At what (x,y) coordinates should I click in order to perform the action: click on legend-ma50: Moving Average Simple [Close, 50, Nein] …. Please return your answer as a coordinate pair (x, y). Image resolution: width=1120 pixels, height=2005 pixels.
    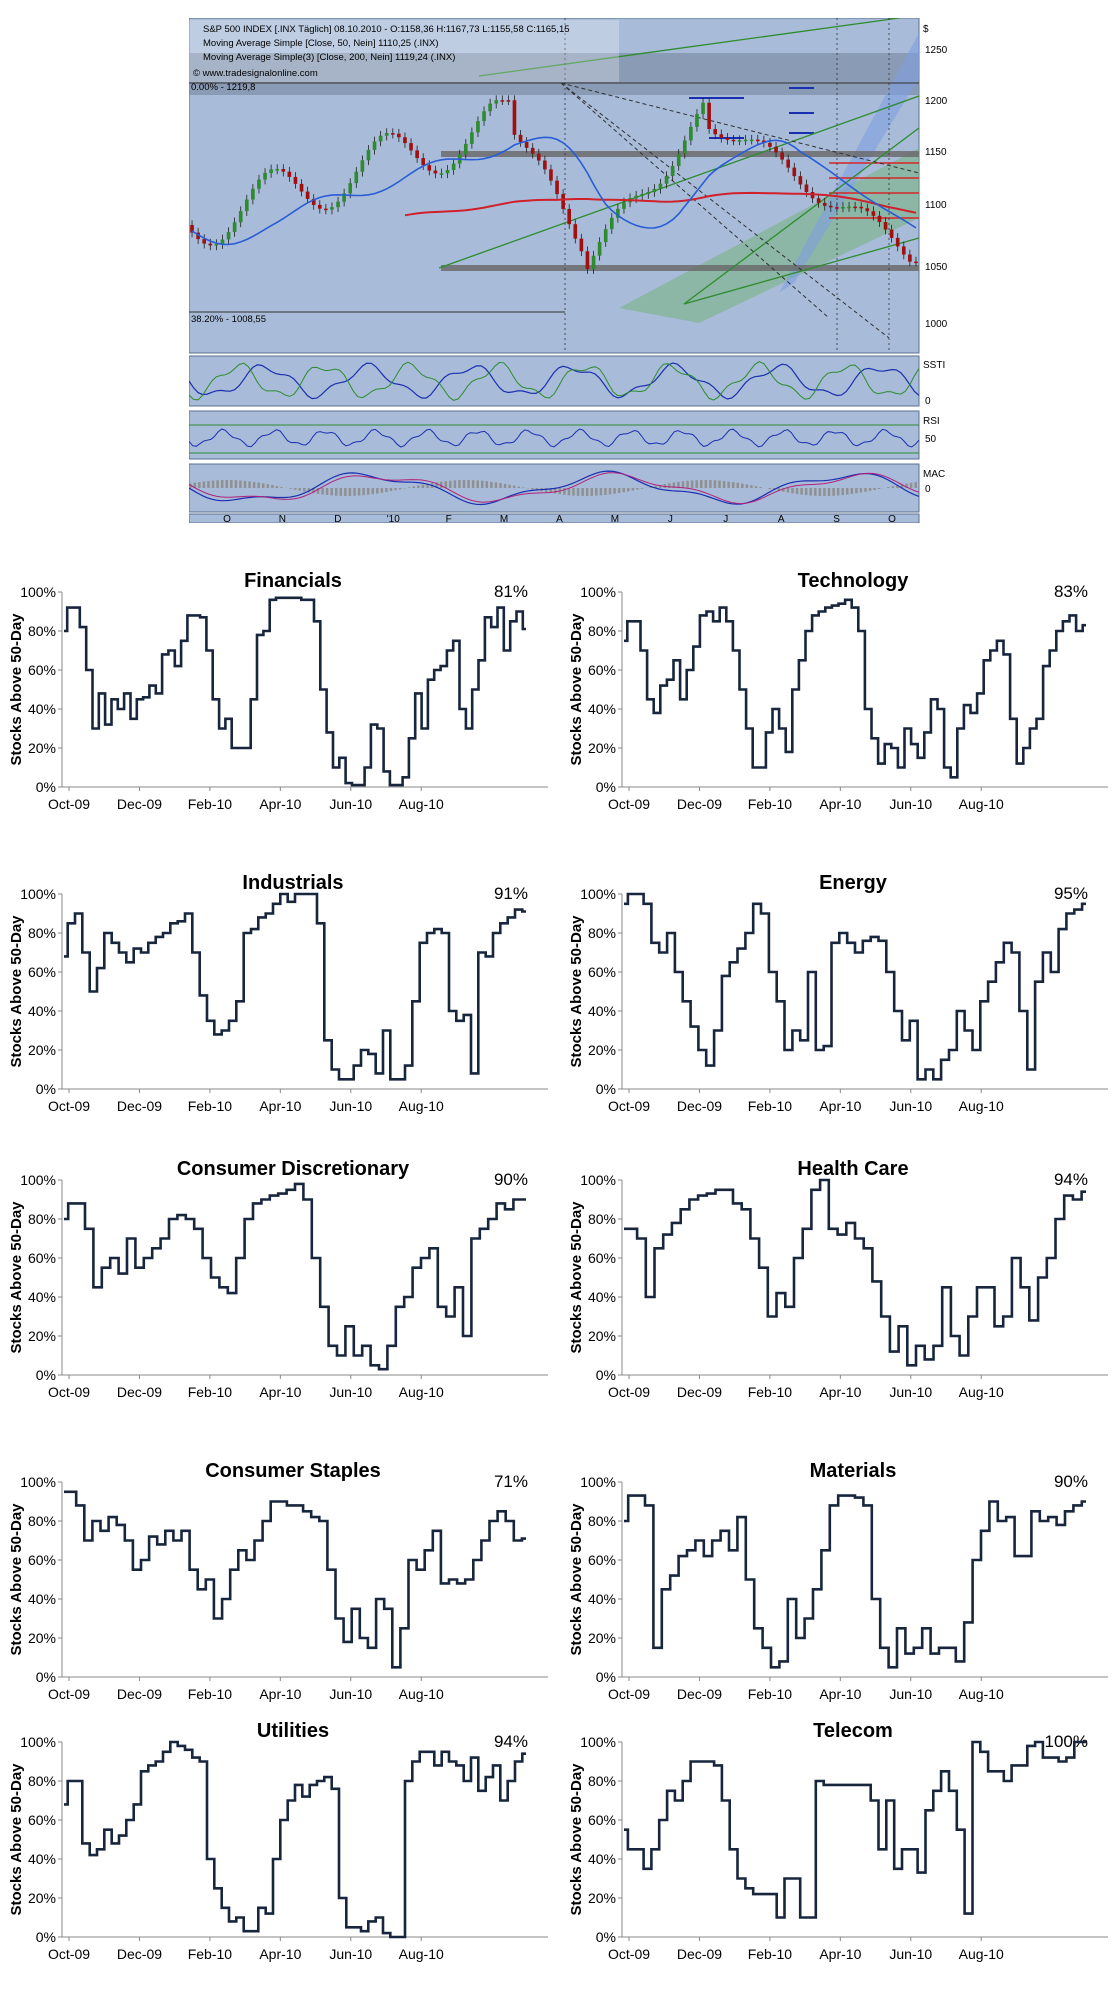
    Looking at the image, I should click on (321, 43).